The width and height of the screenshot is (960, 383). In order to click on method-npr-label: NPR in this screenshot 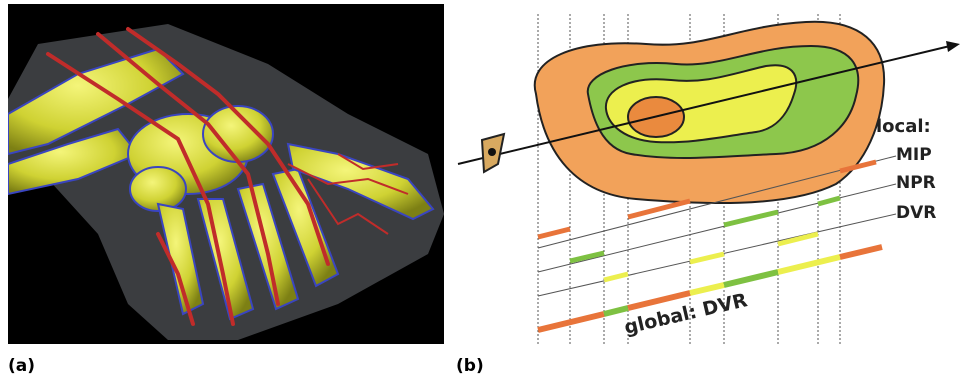, I will do `click(916, 183)`.